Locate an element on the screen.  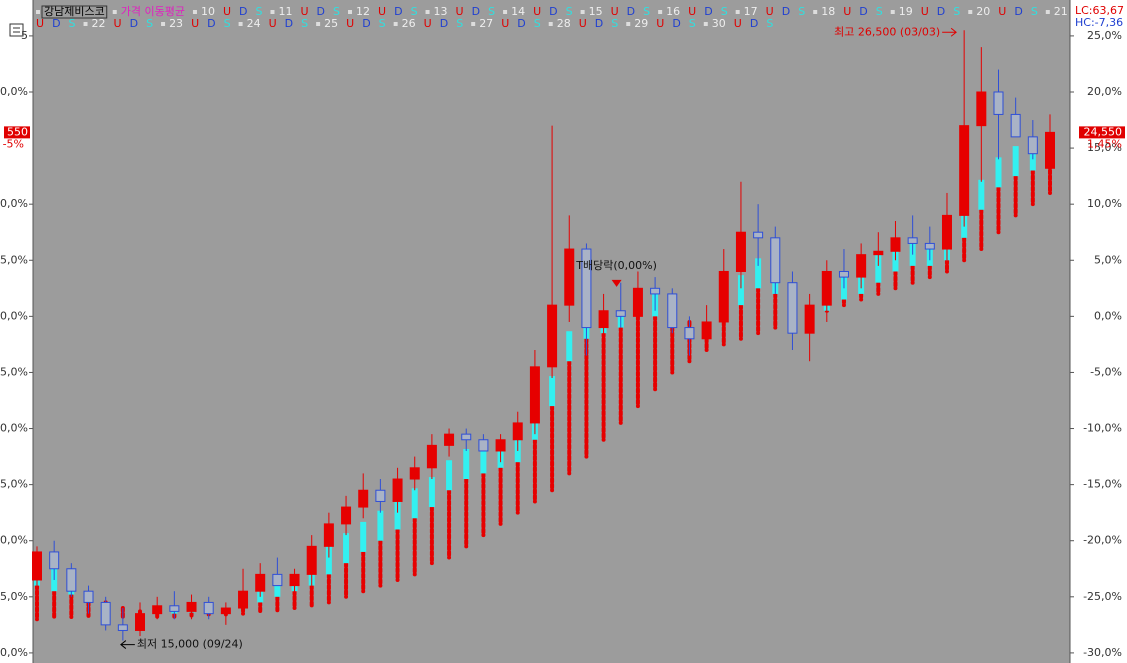
legend-period: 10 is located at coordinates (208, 11).